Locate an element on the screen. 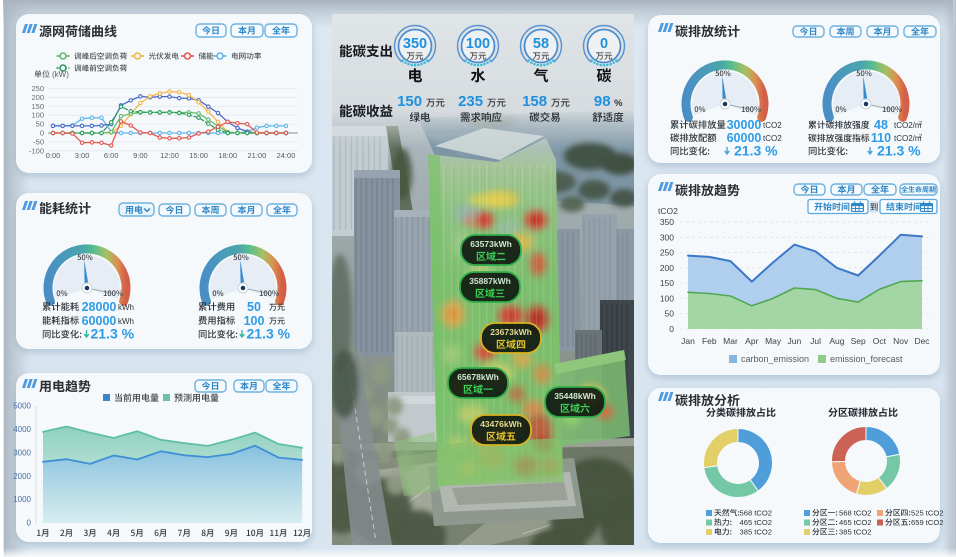 The height and width of the screenshot is (557, 956). svg-text: -100 is located at coordinates (36, 150).